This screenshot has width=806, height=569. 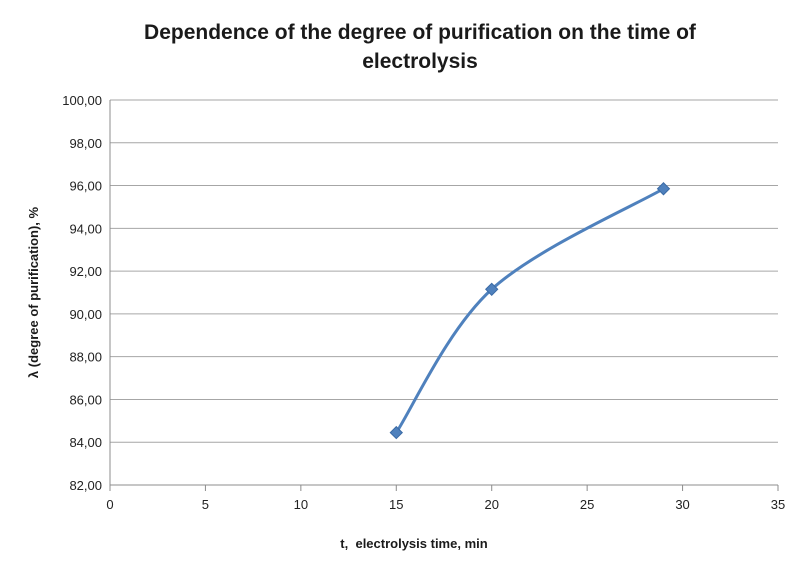 I want to click on y-tick-label: 94,00, so click(x=85, y=228).